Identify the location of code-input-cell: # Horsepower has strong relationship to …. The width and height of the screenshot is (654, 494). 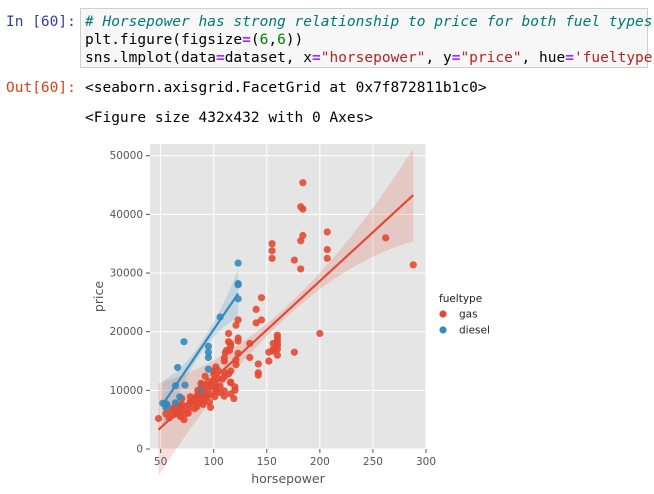
(367, 38).